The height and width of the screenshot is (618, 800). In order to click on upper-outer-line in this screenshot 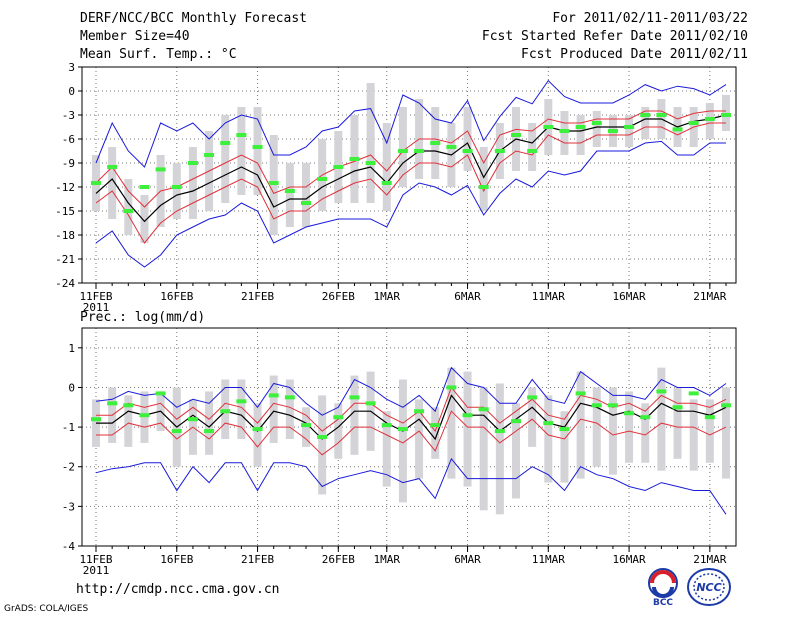, I will do `click(411, 391)`.